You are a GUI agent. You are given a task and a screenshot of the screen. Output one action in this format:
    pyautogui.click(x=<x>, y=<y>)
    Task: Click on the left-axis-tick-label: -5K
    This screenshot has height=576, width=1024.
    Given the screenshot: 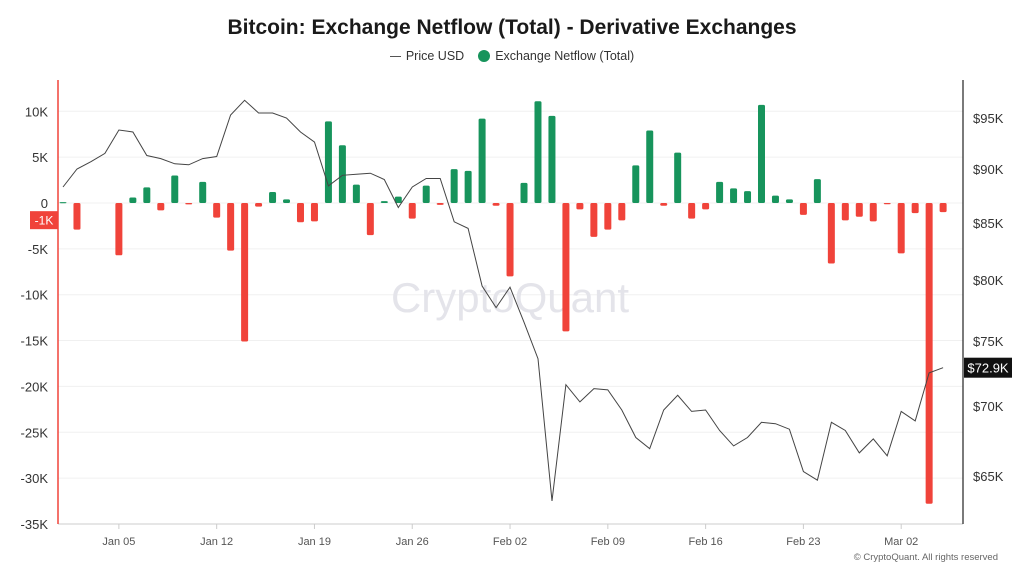 What is the action you would take?
    pyautogui.click(x=38, y=249)
    